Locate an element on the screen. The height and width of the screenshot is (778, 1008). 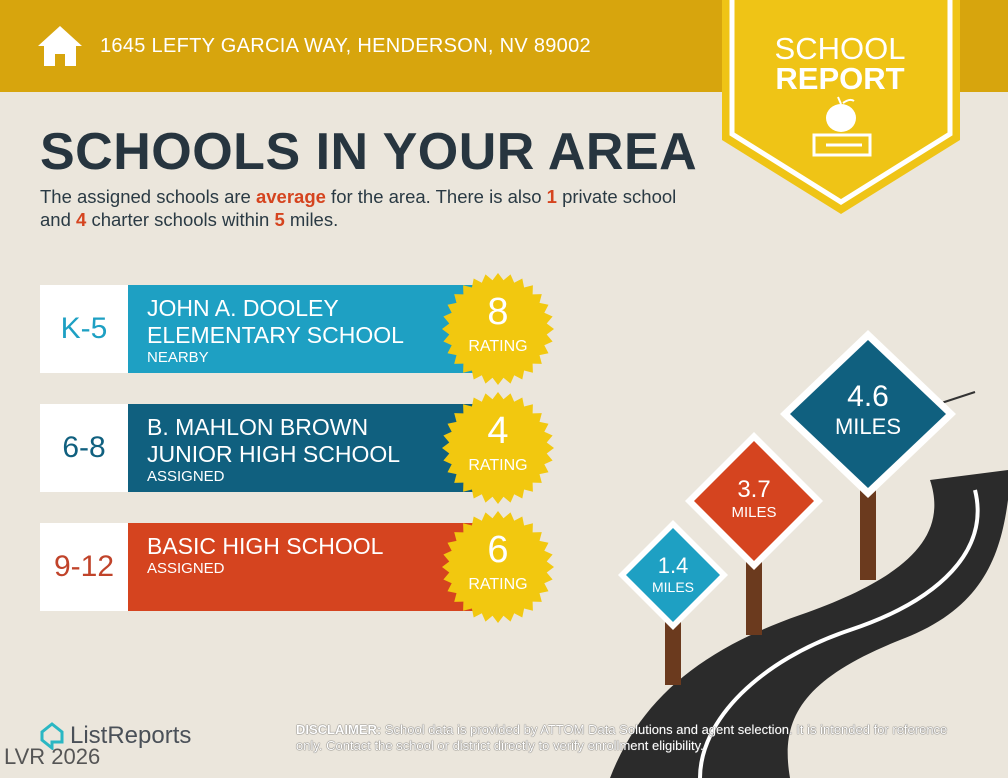
apple-on-book-icon is located at coordinates (842, 126).